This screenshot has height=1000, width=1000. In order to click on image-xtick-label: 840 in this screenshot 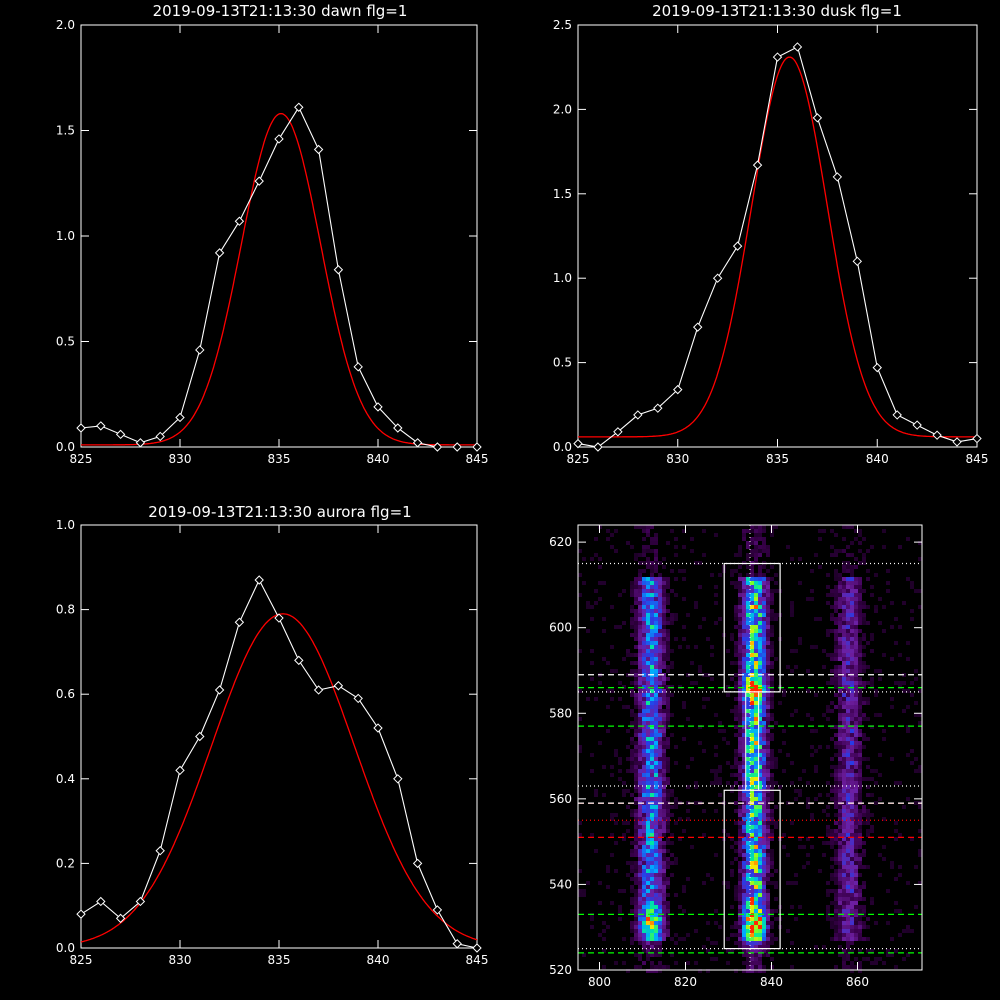, I will do `click(771, 982)`.